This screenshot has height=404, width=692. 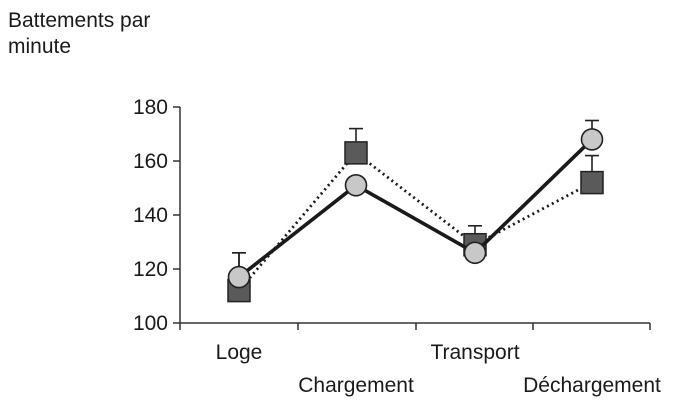 I want to click on x-tick-label: Déchargement, so click(x=592, y=385).